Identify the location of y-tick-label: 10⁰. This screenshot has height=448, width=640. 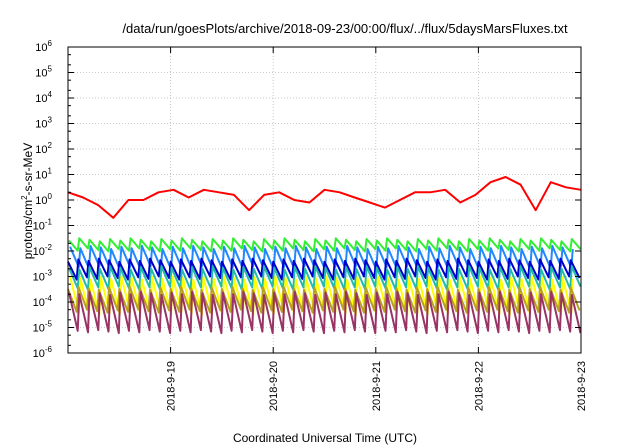
(43, 199).